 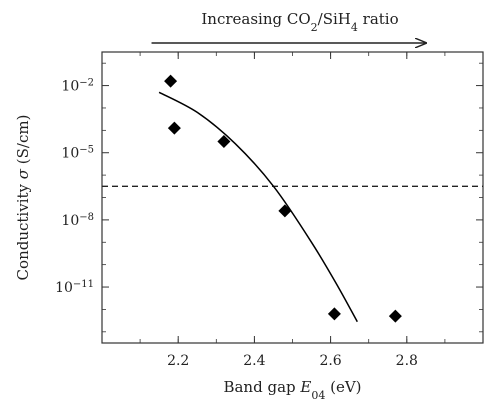 I want to click on y-tick-label: 10⁻¹¹, so click(x=74, y=288).